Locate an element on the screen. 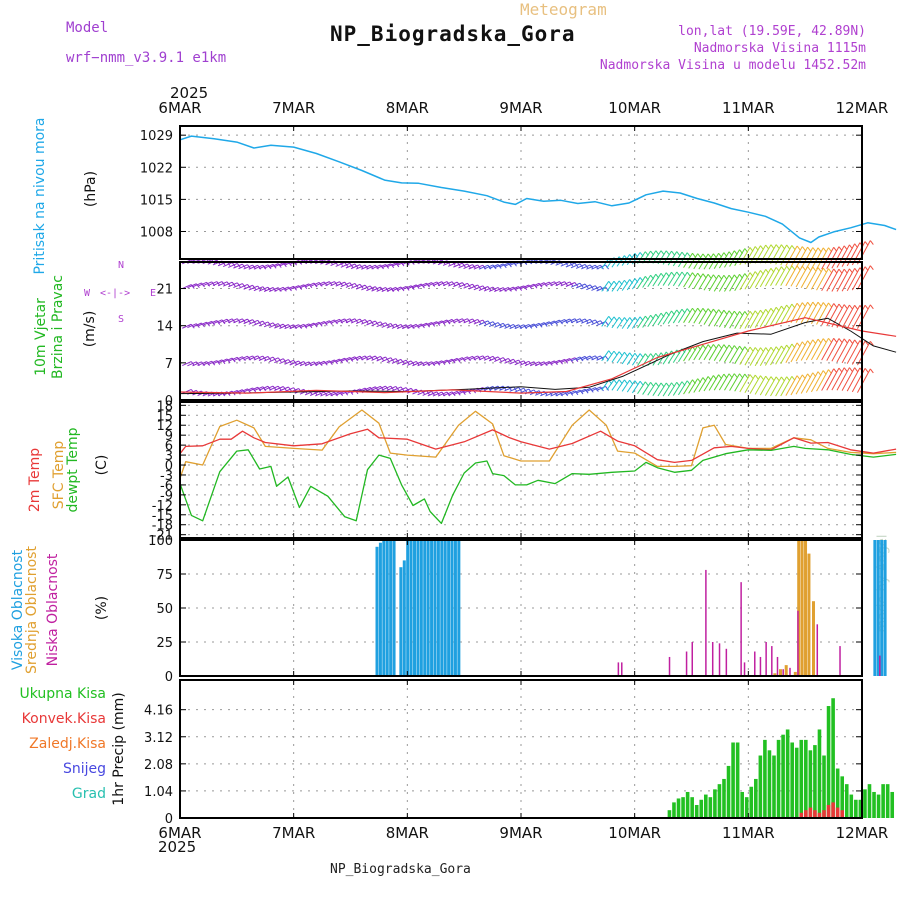 This screenshot has width=900, height=900. legend-snijeg: Snijeg is located at coordinates (84, 769).